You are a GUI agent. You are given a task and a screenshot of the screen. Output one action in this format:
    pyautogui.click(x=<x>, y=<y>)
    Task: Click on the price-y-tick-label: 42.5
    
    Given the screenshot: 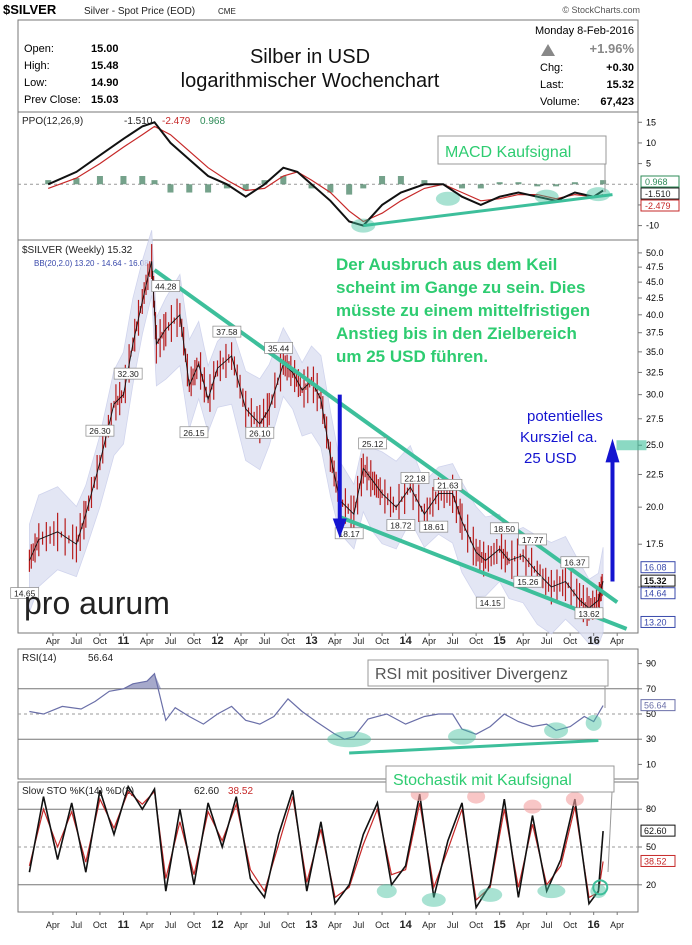 What is the action you would take?
    pyautogui.click(x=655, y=298)
    